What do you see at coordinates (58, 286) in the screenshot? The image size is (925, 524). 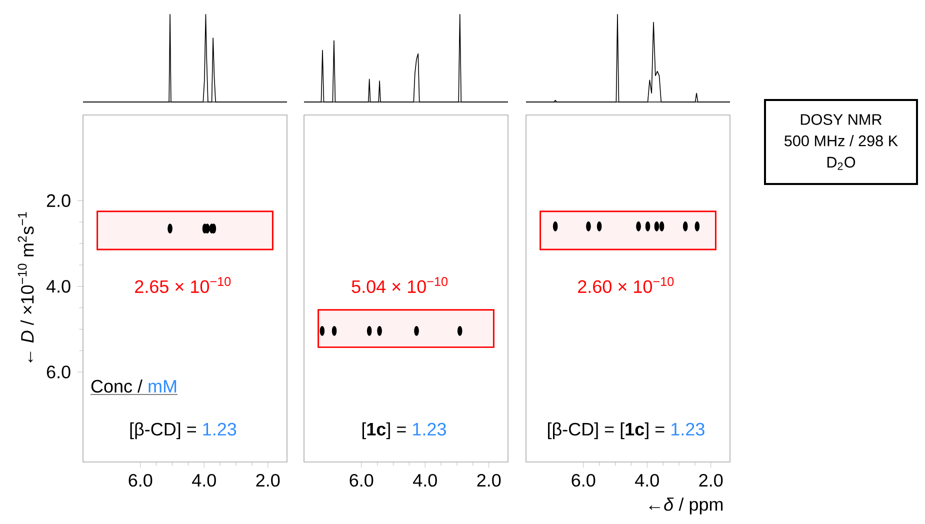 I see `y-tick-label: 4.0` at bounding box center [58, 286].